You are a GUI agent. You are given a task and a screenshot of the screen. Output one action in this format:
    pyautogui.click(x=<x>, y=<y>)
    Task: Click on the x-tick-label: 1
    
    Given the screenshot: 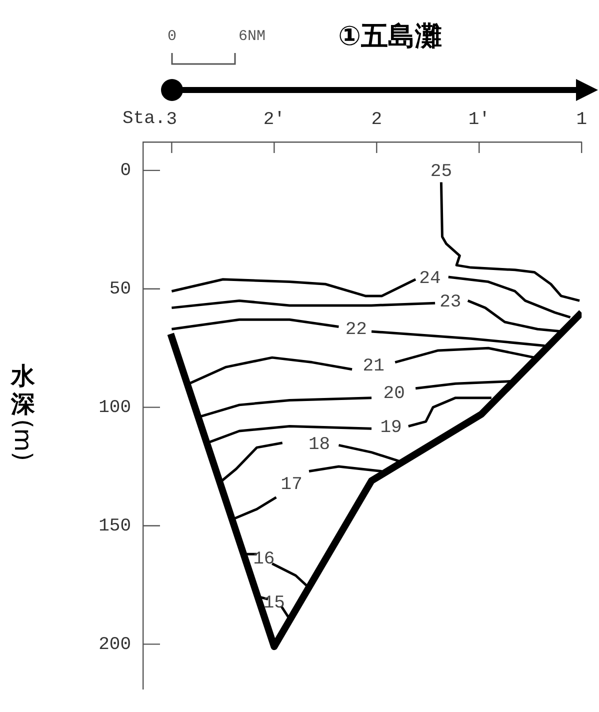 What is the action you would take?
    pyautogui.click(x=582, y=120)
    